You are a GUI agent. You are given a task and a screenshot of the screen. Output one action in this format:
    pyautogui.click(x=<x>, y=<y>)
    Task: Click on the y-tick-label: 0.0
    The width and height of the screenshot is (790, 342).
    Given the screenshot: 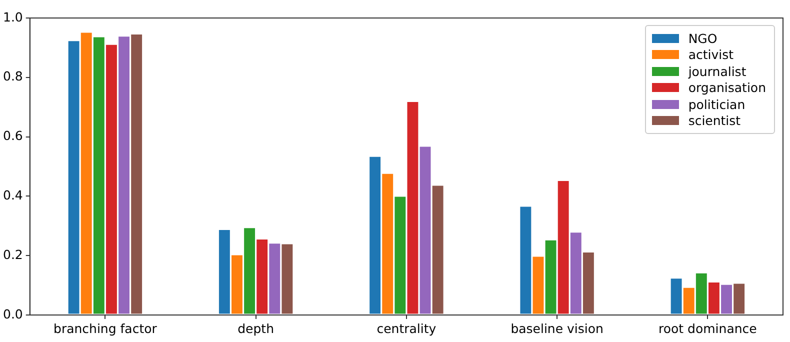 What is the action you would take?
    pyautogui.click(x=12, y=314)
    